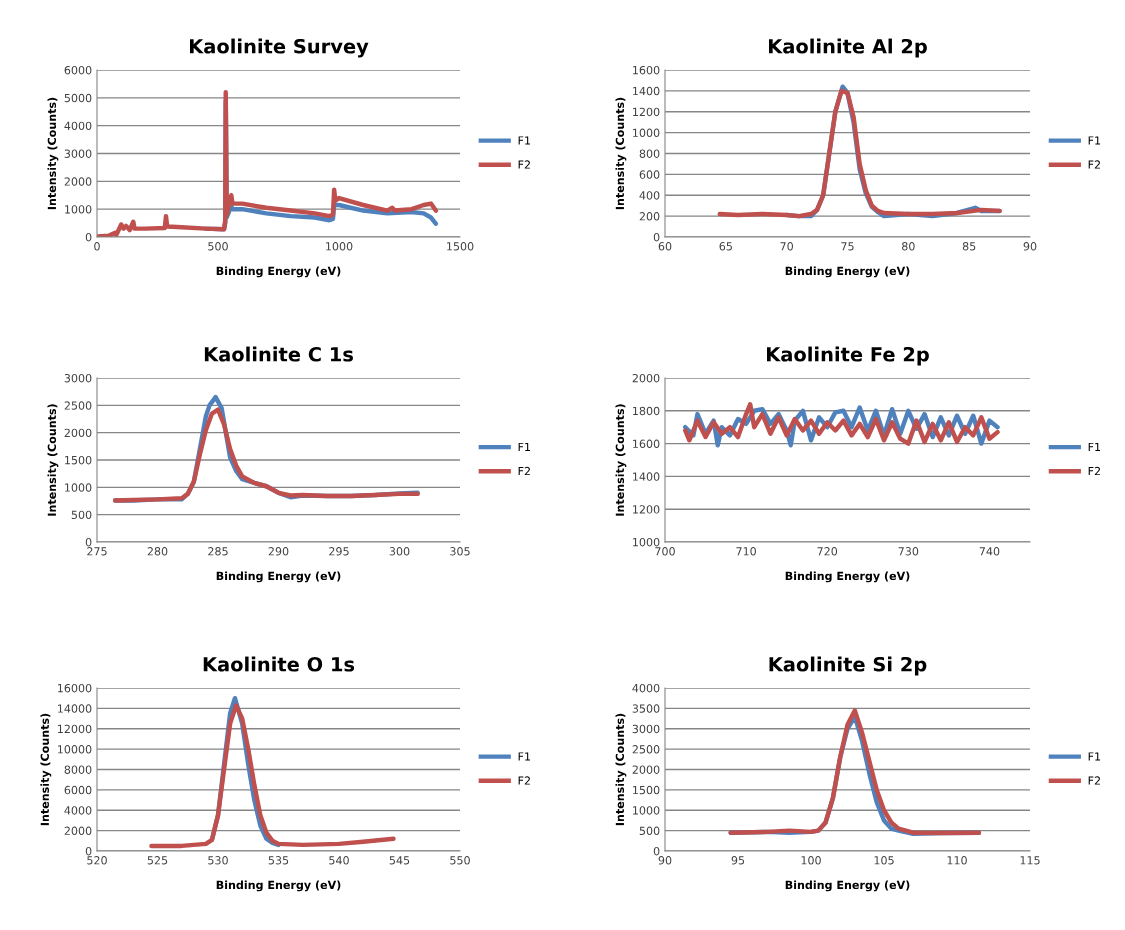 The image size is (1125, 930). What do you see at coordinates (786, 246) in the screenshot?
I see `x-tick-label: 70` at bounding box center [786, 246].